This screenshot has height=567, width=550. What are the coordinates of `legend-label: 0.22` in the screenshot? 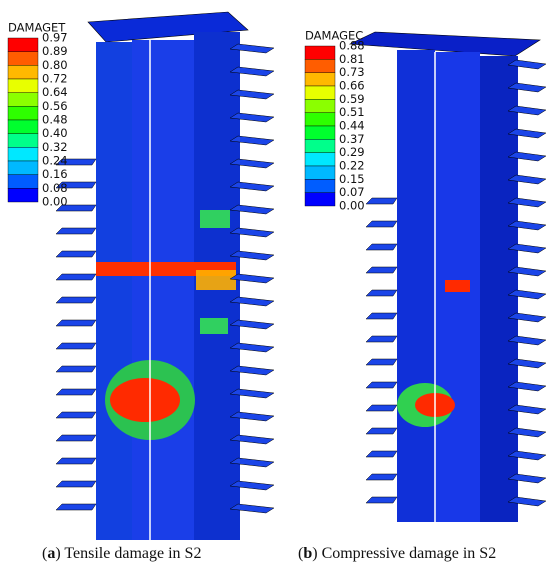 It's located at (352, 166).